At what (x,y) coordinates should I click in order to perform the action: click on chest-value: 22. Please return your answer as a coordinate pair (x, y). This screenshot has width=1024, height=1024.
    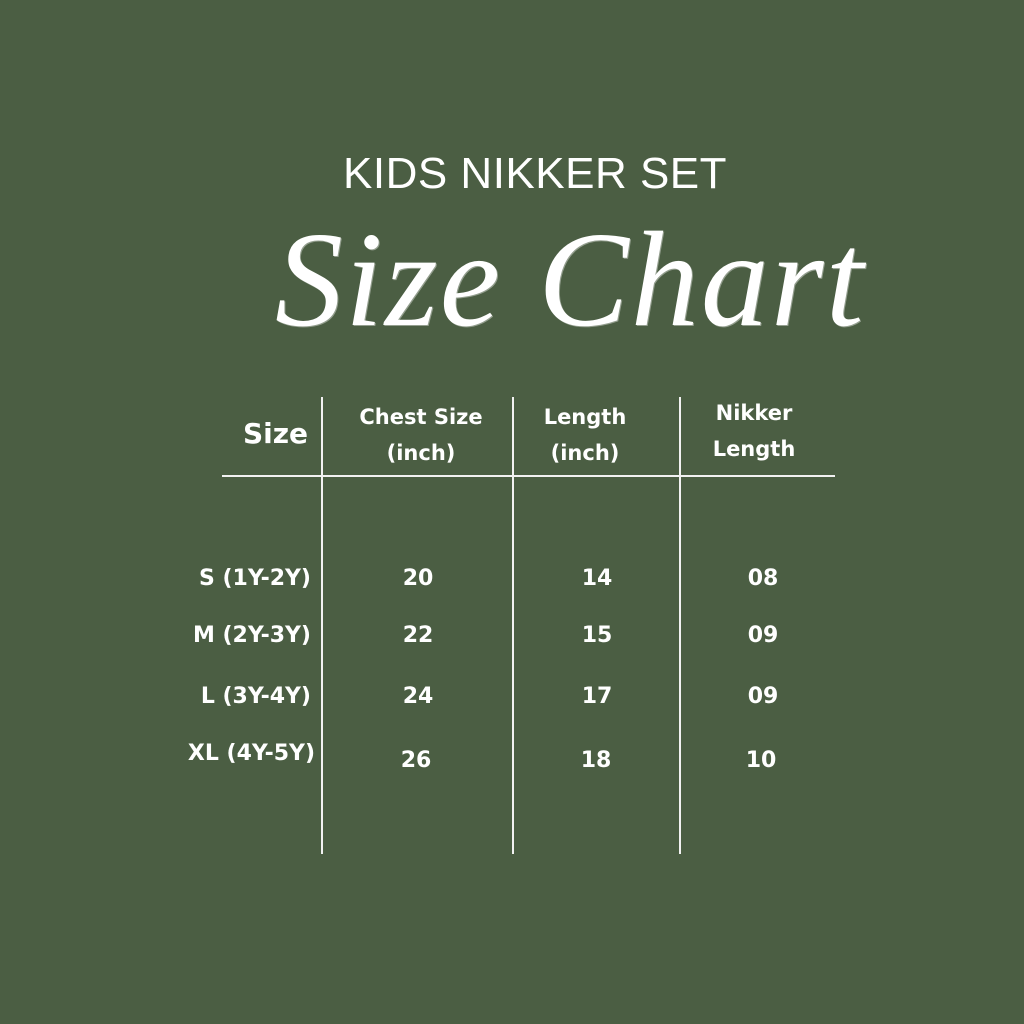
    Looking at the image, I should click on (418, 635).